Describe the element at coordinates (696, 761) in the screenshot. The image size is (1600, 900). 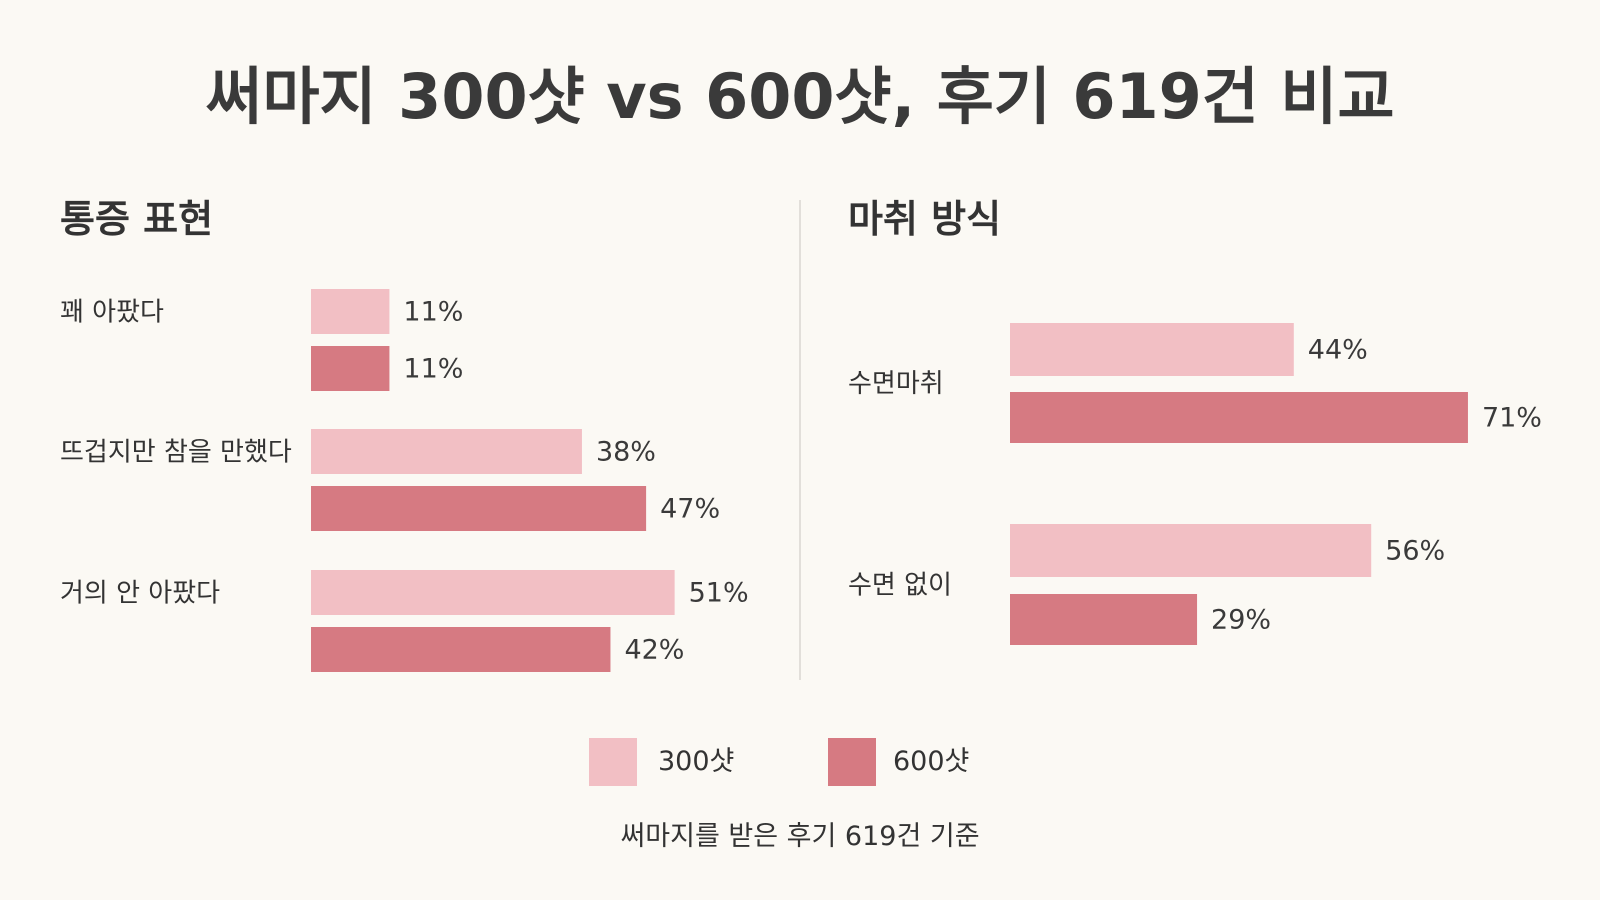
I see `legend-label-300: 300샷` at that location.